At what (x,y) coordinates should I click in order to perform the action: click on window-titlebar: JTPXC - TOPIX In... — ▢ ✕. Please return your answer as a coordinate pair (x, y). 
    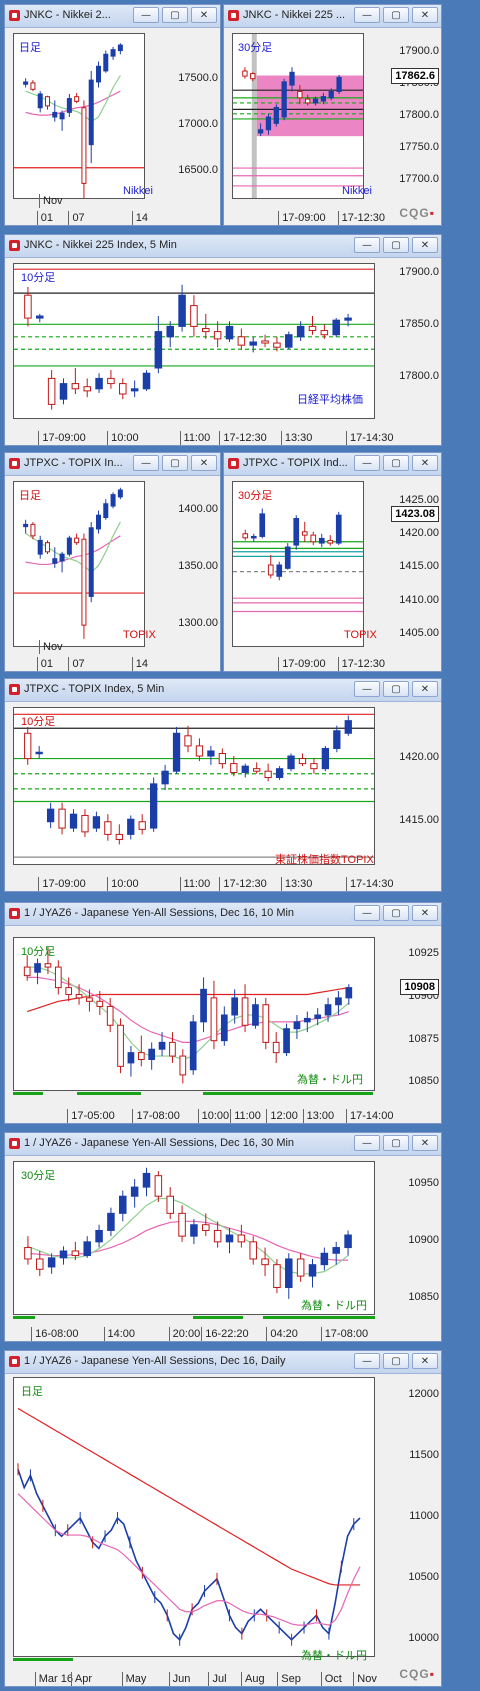
    Looking at the image, I should click on (112, 464).